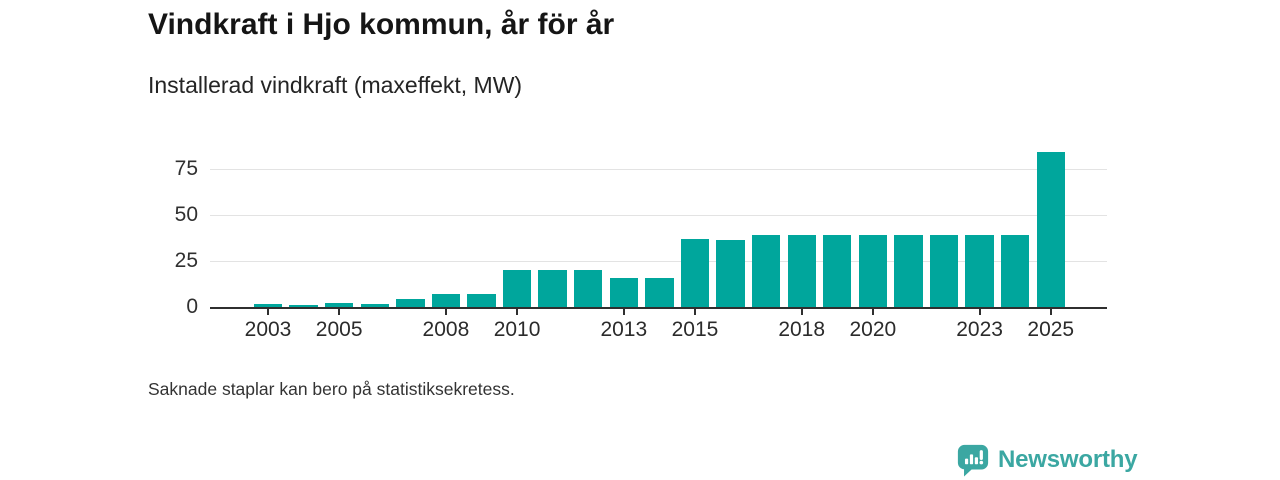 The width and height of the screenshot is (1280, 480). What do you see at coordinates (1050, 229) in the screenshot?
I see `bar-2025` at bounding box center [1050, 229].